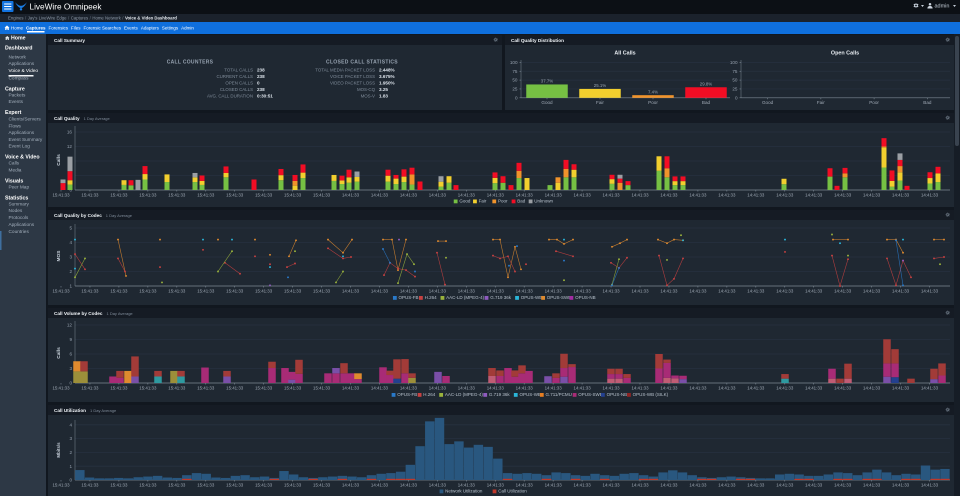 This screenshot has height=496, width=960. What do you see at coordinates (590, 394) in the screenshot?
I see `svg-text: OPUS-SWB` at bounding box center [590, 394].